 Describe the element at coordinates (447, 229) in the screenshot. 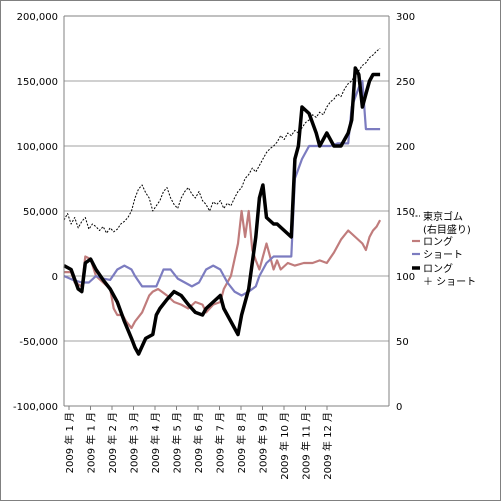

I see `legend-label: (右目盛り)` at that location.